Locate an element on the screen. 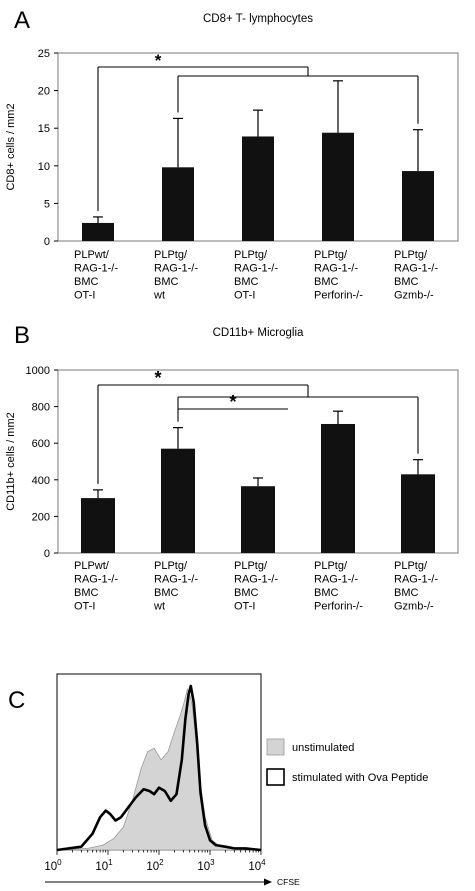 This screenshot has width=475, height=891. x-axis-label: CFSE is located at coordinates (288, 882).